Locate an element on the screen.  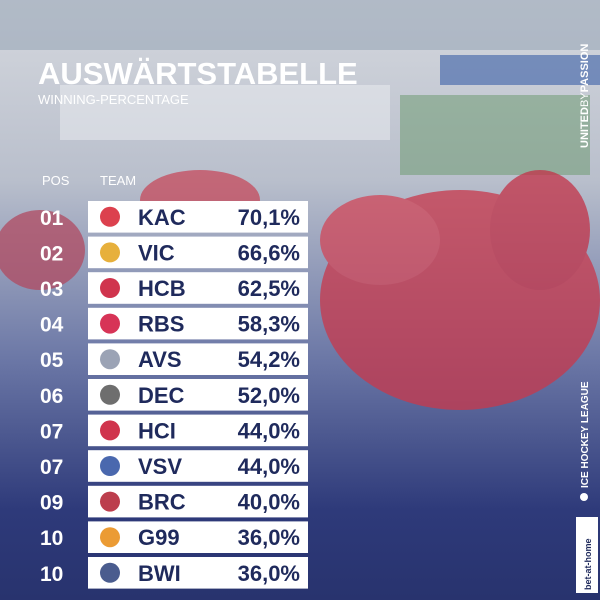
team: VIC is located at coordinates (156, 252).